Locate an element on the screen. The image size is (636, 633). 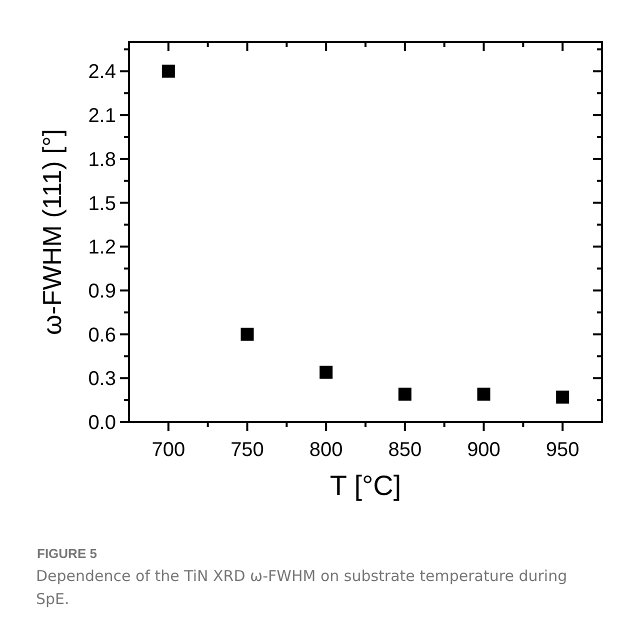
x-tick-label: 750 is located at coordinates (247, 450).